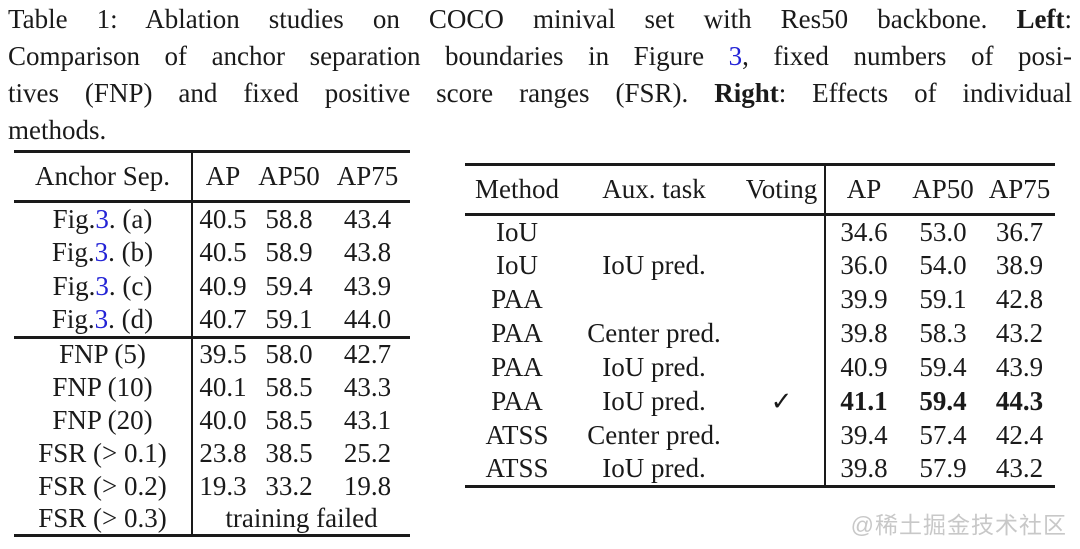 The width and height of the screenshot is (1080, 549). I want to click on table-row: FNP (20) 40.0 58.5 43.1, so click(212, 420).